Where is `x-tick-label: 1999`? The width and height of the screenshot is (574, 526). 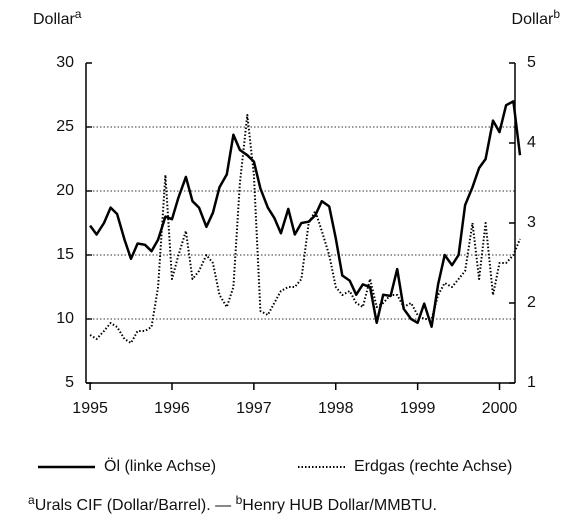
x-tick-label: 1999 is located at coordinates (418, 408).